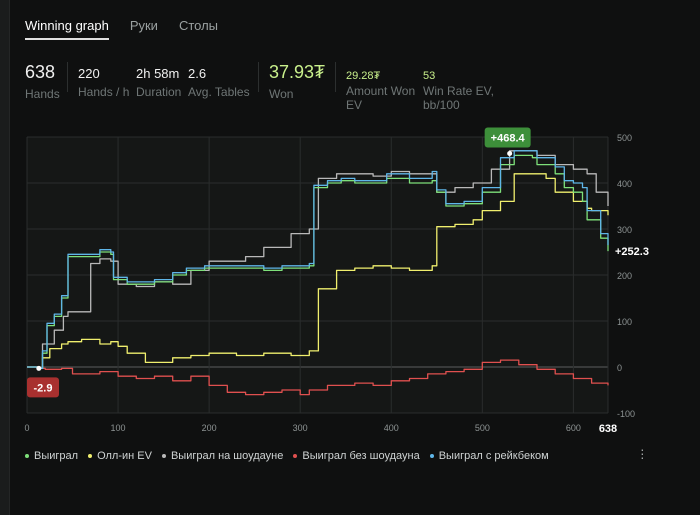 The image size is (700, 515). I want to click on tab-tables: Столы, so click(198, 25).